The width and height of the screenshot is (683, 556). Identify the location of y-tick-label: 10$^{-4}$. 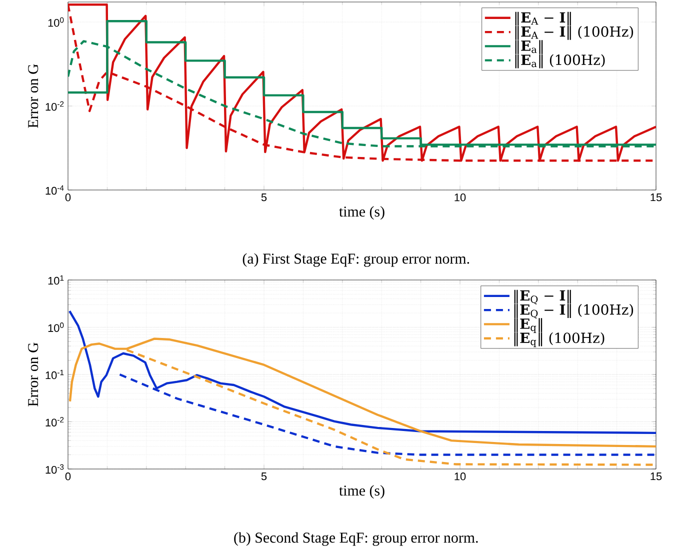
(55, 190).